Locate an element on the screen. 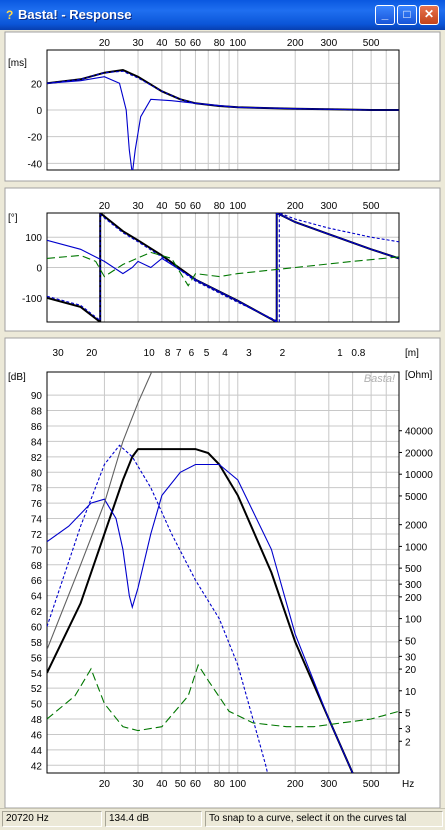  close-icon: ✕ is located at coordinates (429, 14).